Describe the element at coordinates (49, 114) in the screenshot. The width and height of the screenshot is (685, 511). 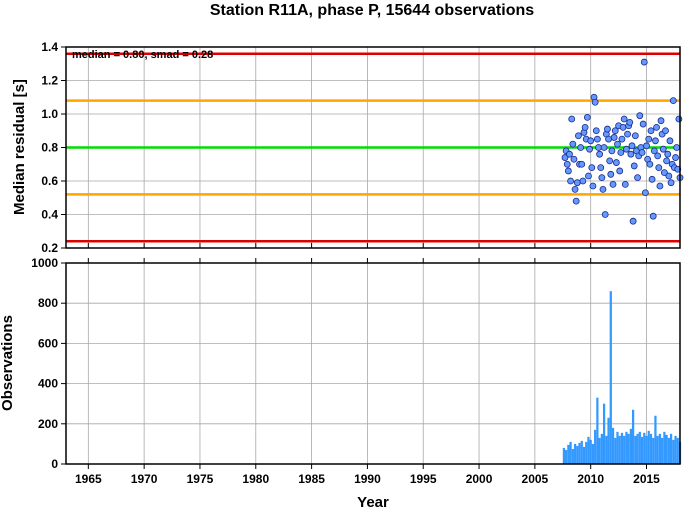
I see `y-tick-label: 1.0` at that location.